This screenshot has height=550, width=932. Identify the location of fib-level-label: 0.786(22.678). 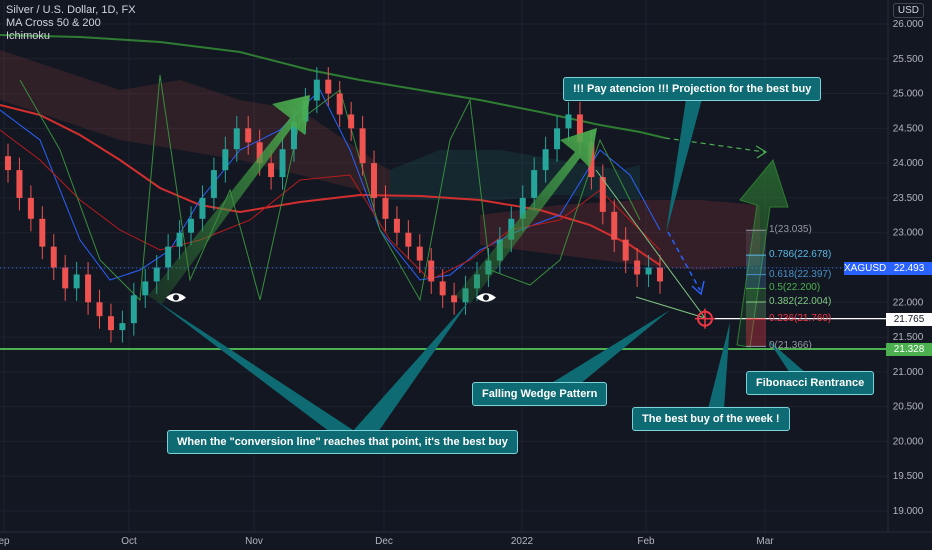
(800, 255).